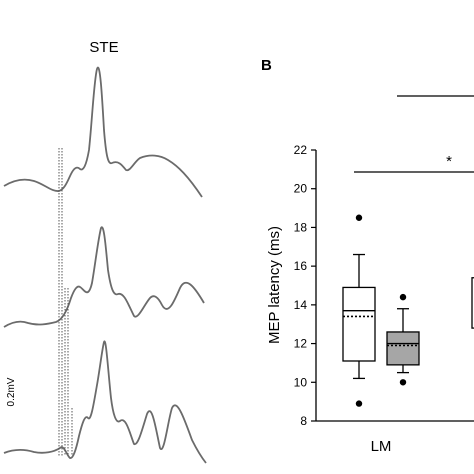  Describe the element at coordinates (266, 65) in the screenshot. I see `panel-b-label: B` at that location.